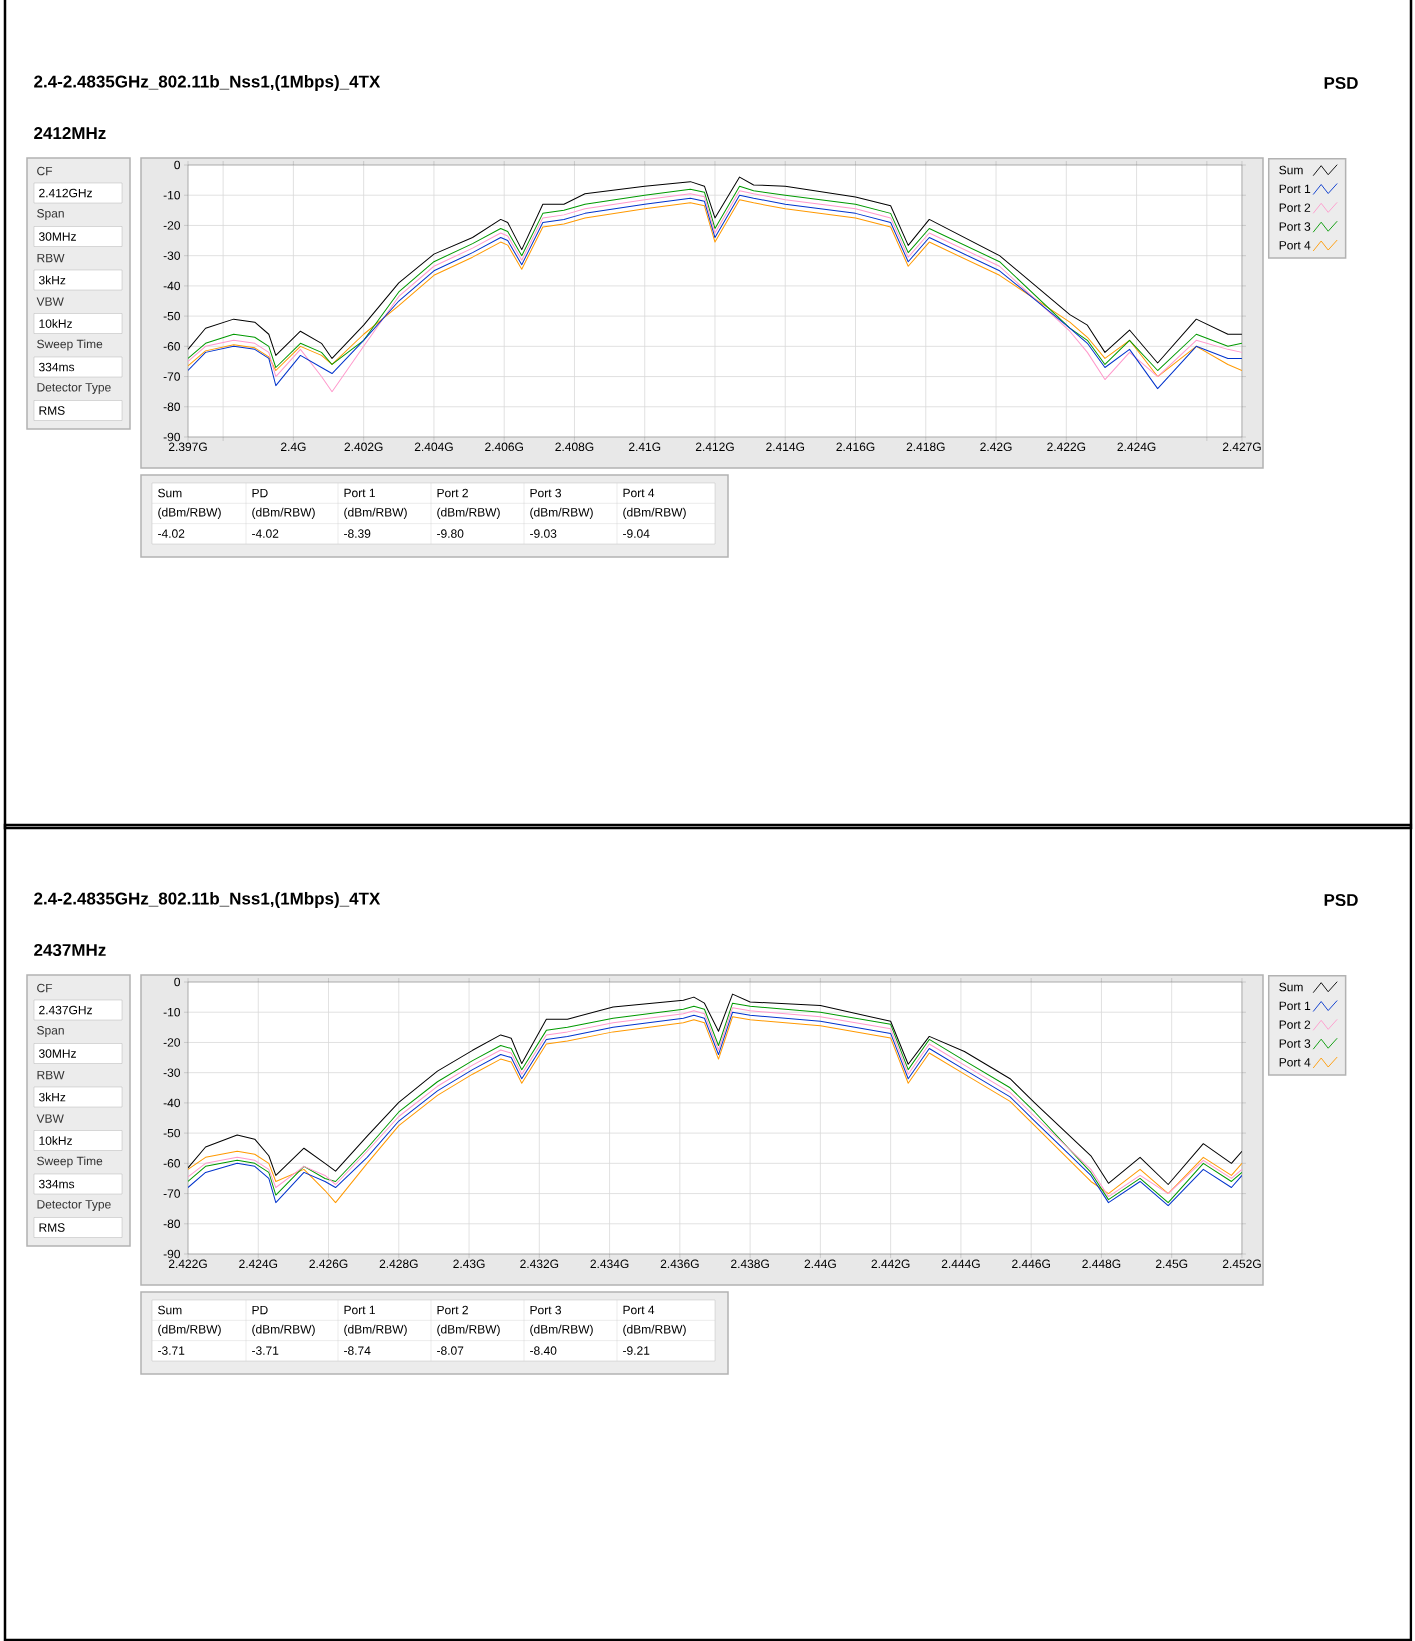  I want to click on text: -3.71, so click(265, 1350).